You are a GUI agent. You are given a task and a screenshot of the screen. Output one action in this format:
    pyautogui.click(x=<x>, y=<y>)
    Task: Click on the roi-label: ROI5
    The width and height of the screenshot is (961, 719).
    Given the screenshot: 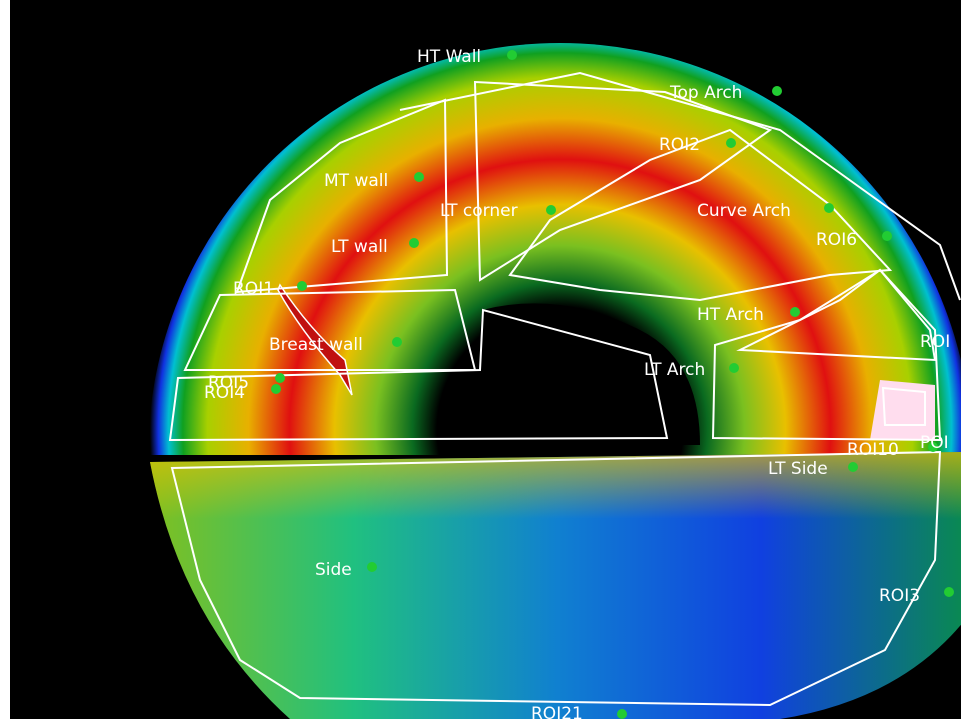 What is the action you would take?
    pyautogui.click(x=228, y=383)
    